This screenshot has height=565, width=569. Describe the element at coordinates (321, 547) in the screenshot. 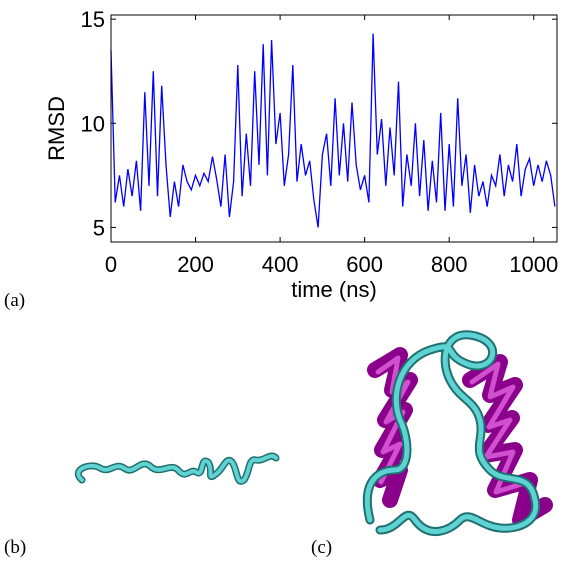

I see `panel-label: (c)` at that location.